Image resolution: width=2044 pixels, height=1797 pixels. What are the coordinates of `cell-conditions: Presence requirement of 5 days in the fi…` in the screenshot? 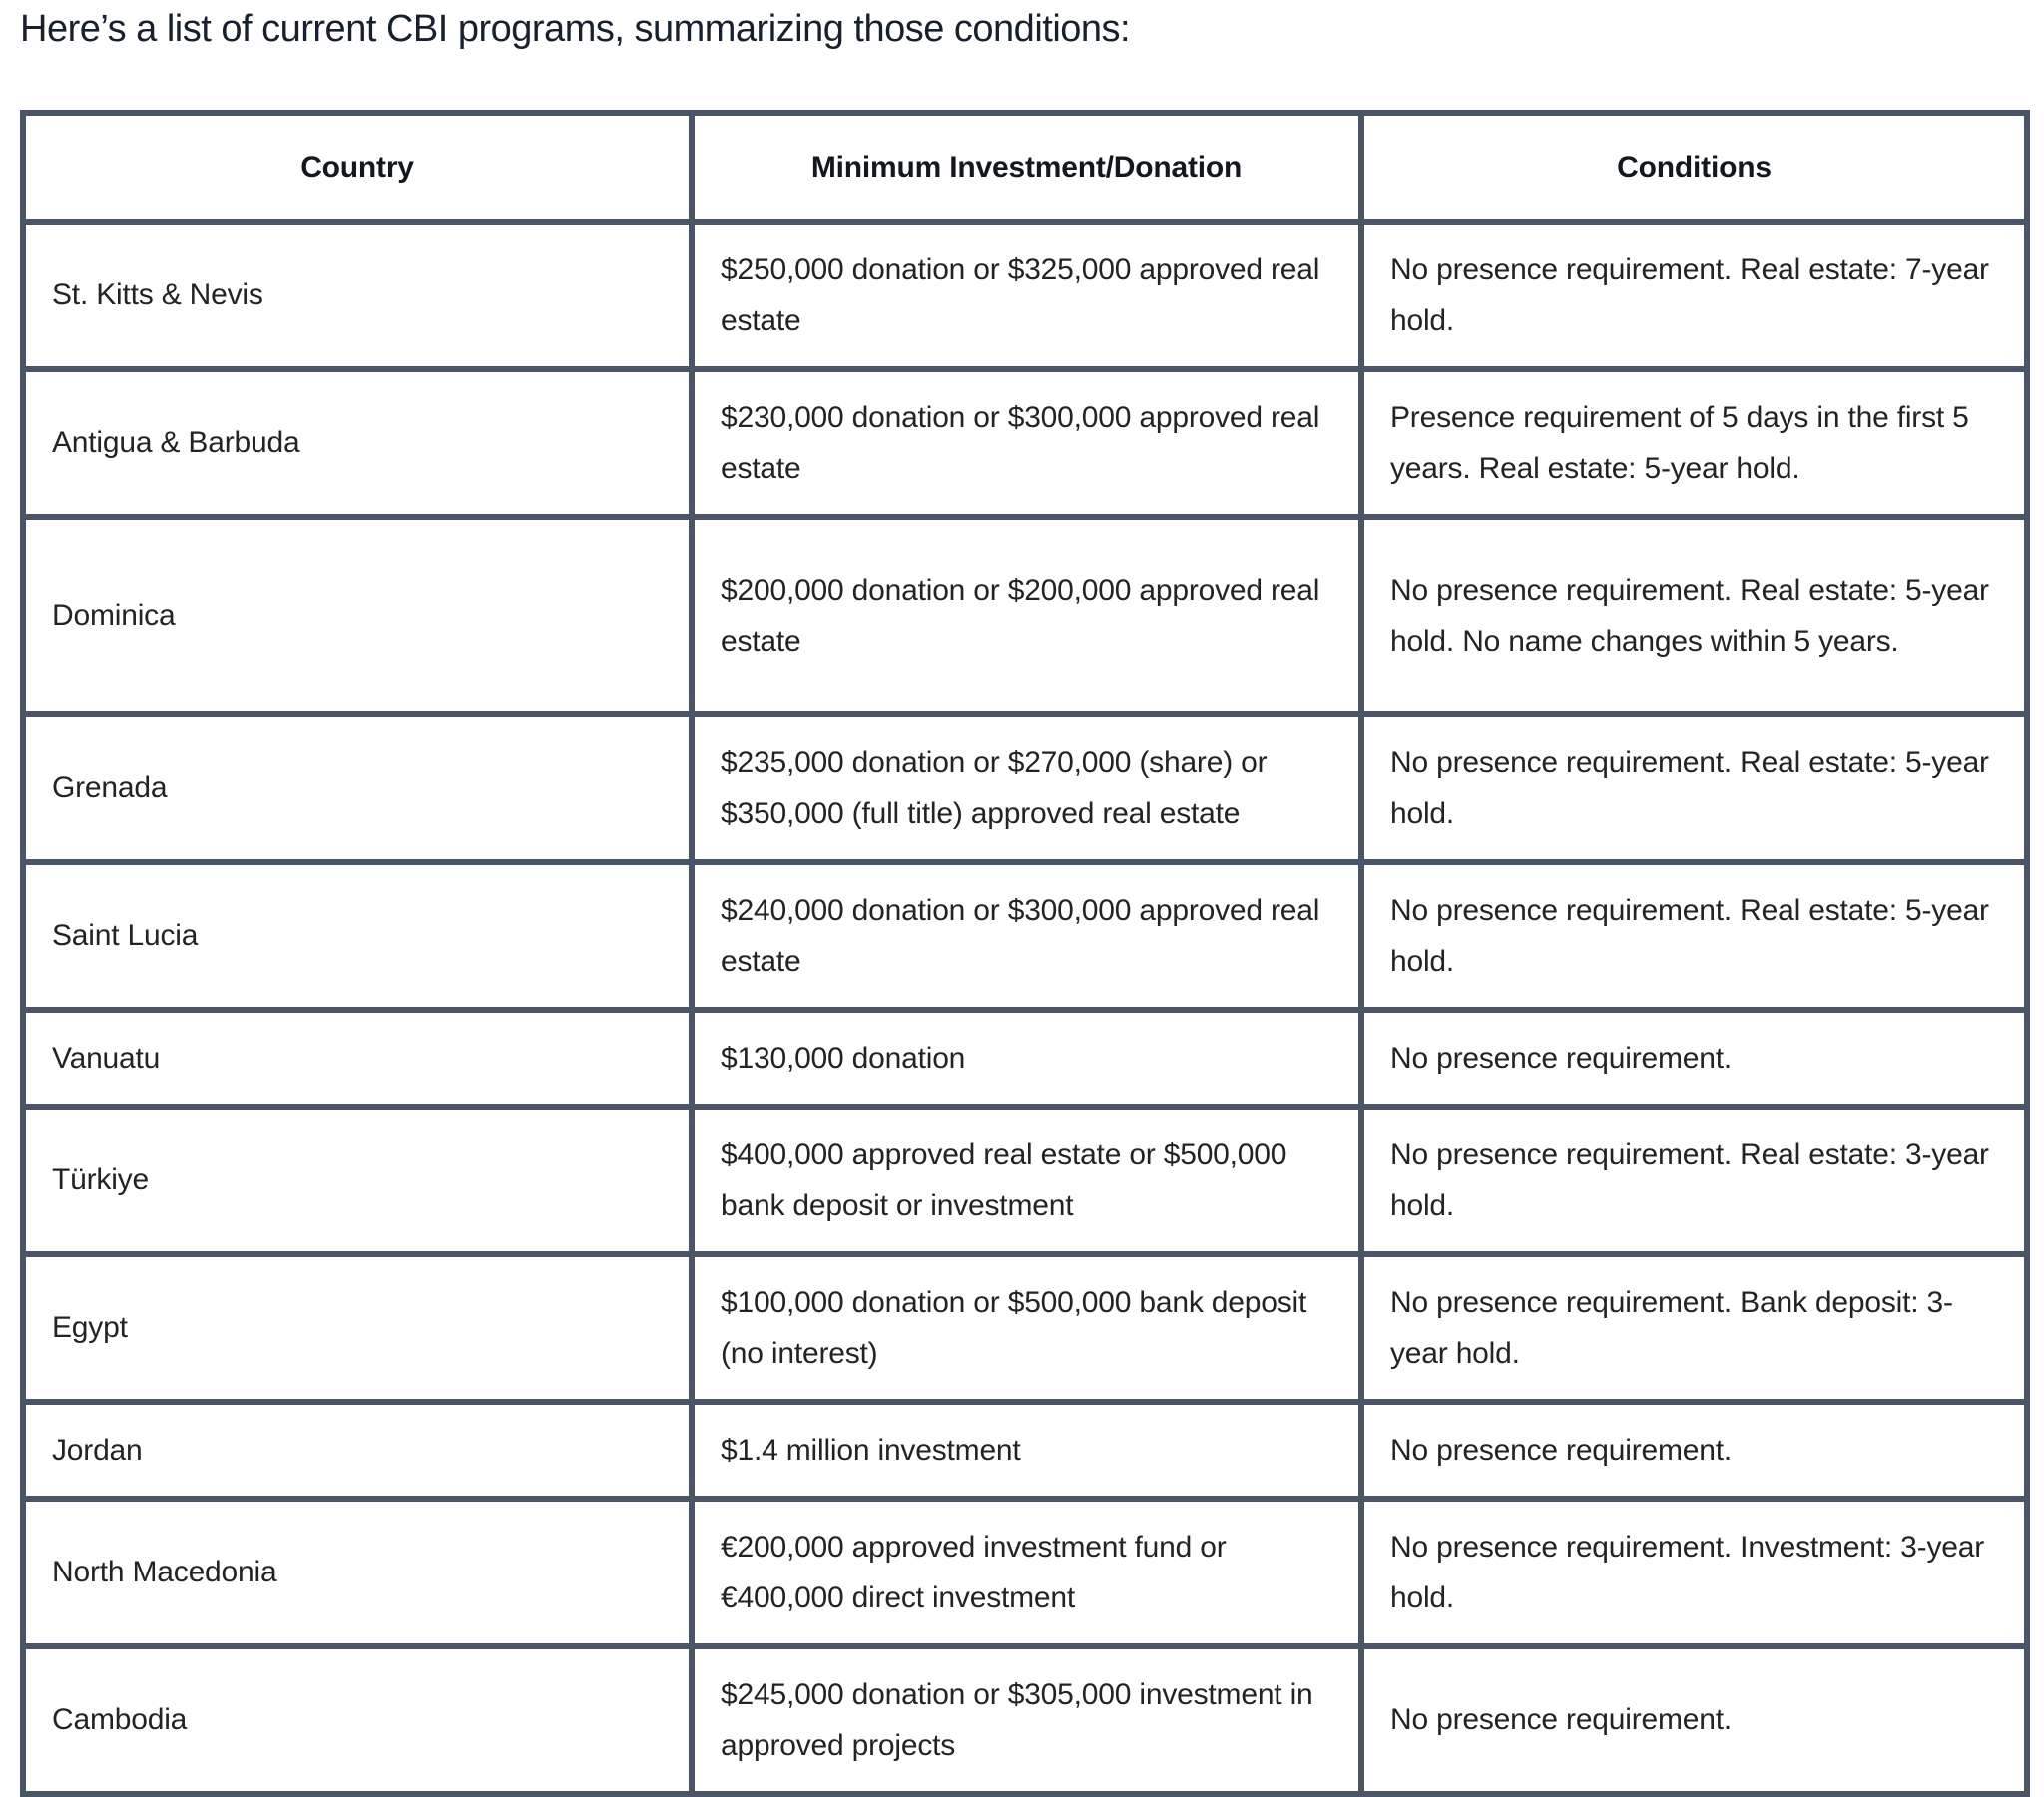 It's located at (1694, 443).